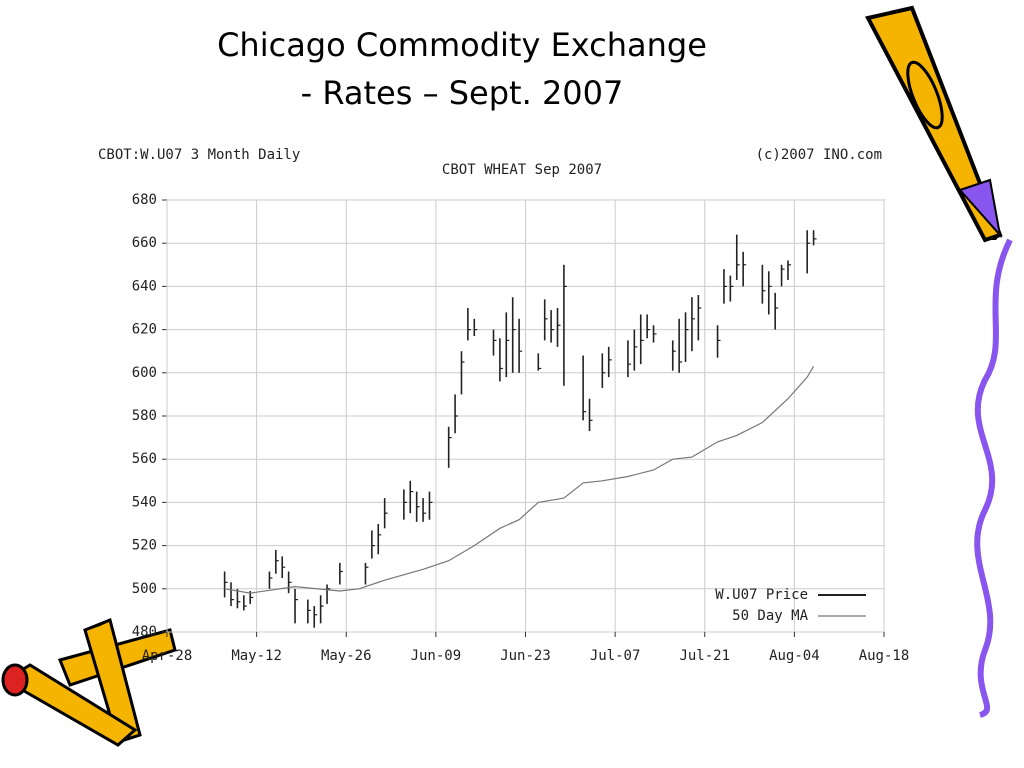  I want to click on y-tick-label: 600, so click(144, 373).